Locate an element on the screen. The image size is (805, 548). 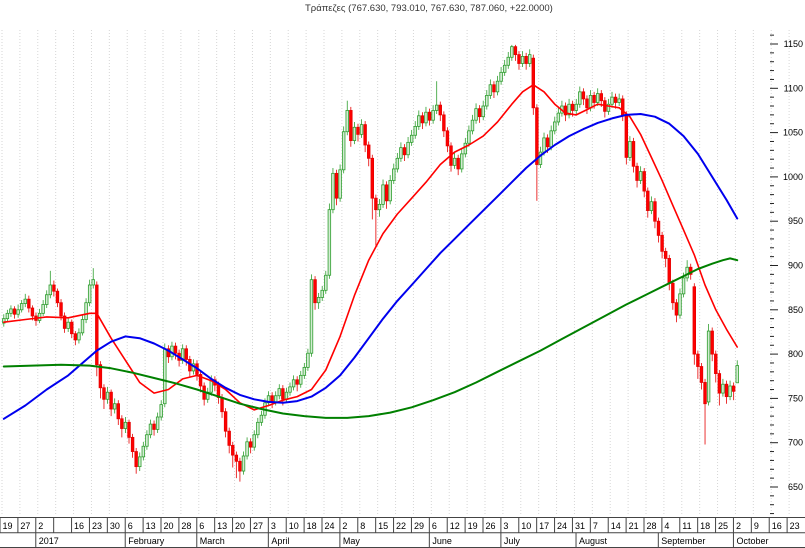
x-axis-week-label: 15 is located at coordinates (383, 526).